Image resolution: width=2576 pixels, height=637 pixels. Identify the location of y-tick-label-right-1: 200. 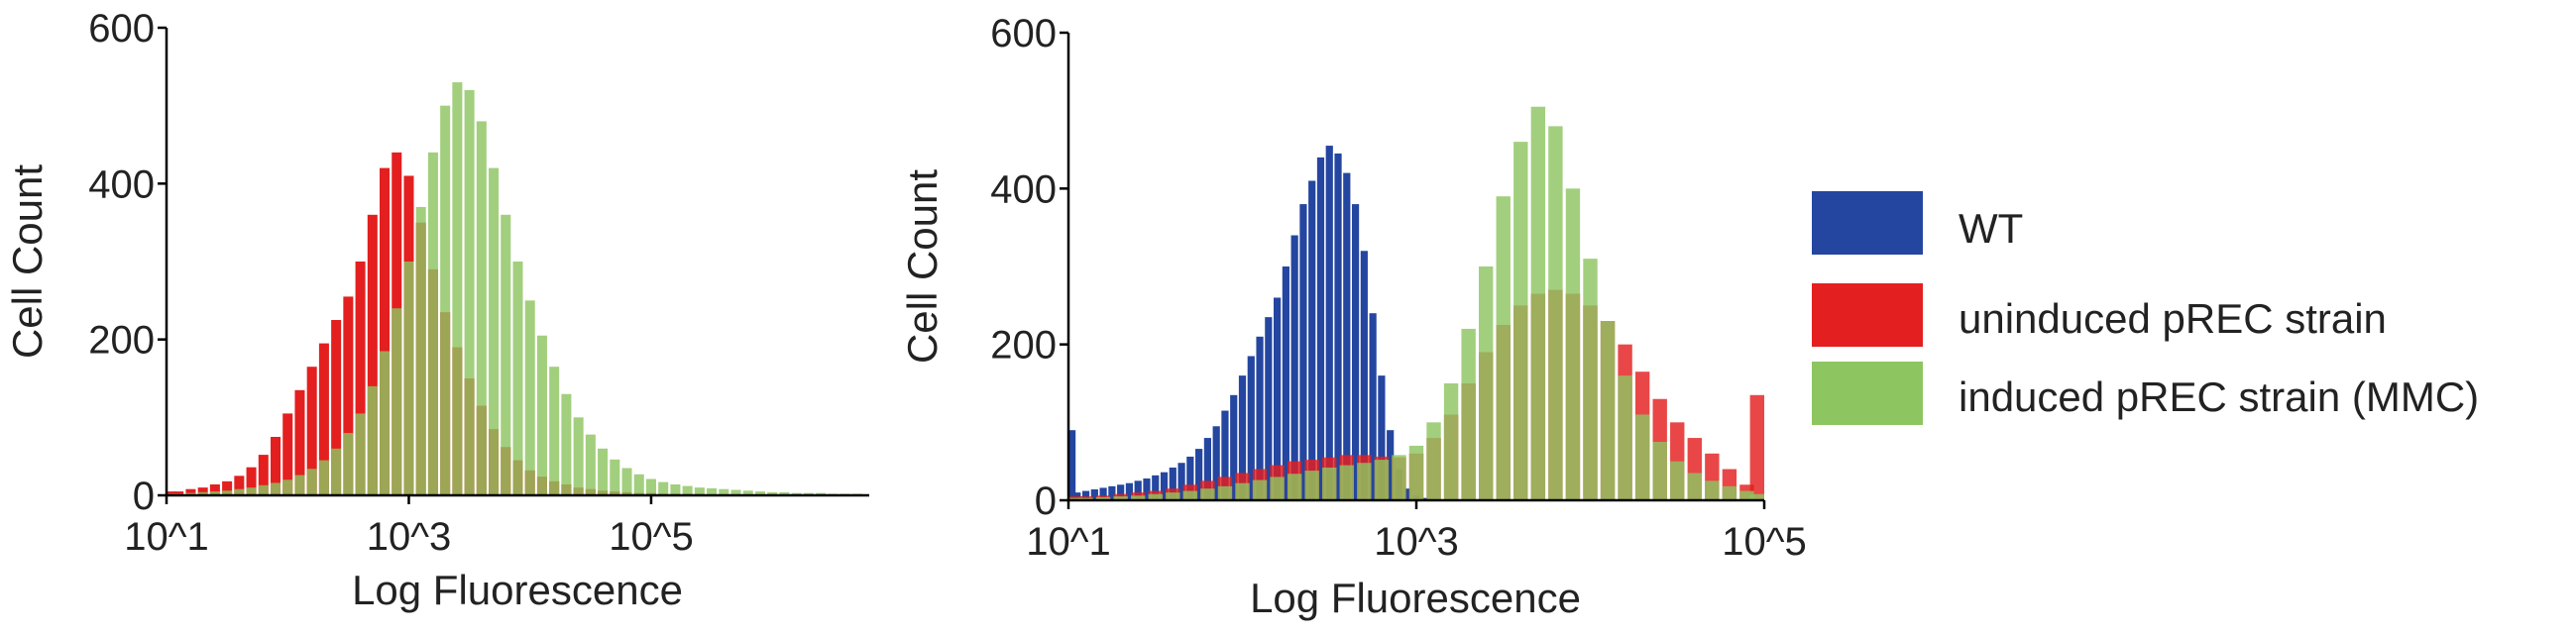
(1023, 346).